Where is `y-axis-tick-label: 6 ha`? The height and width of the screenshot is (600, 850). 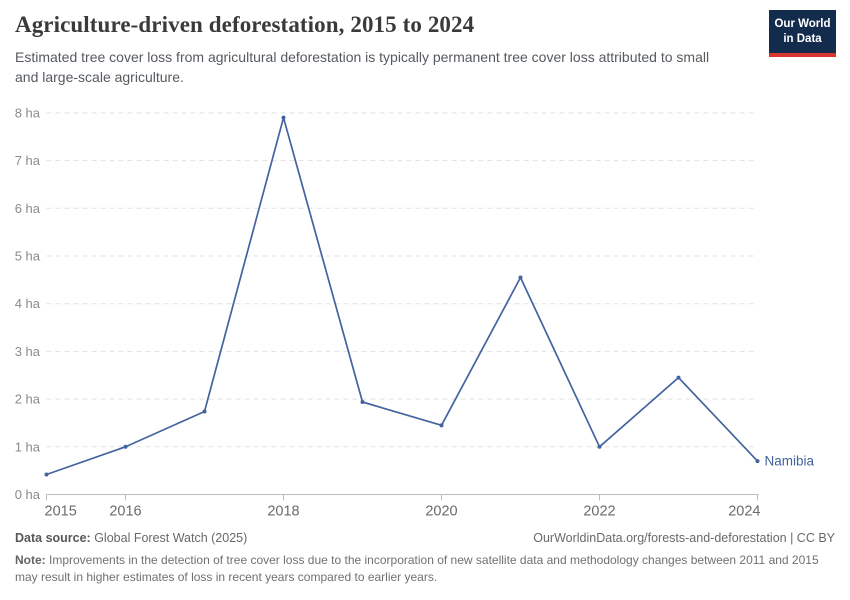 y-axis-tick-label: 6 ha is located at coordinates (28, 208).